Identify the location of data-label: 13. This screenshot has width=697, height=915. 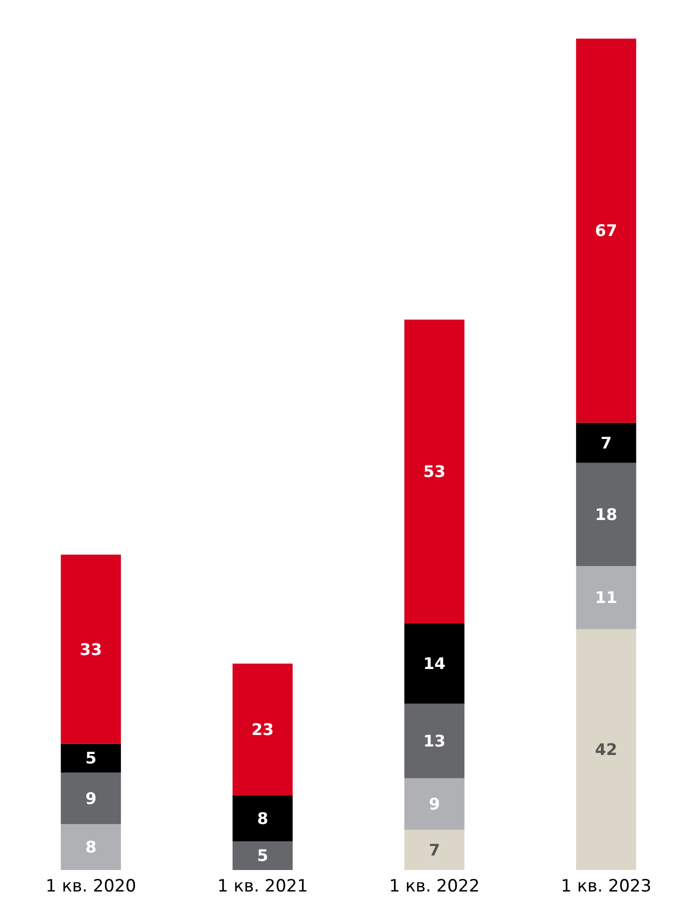
(434, 741).